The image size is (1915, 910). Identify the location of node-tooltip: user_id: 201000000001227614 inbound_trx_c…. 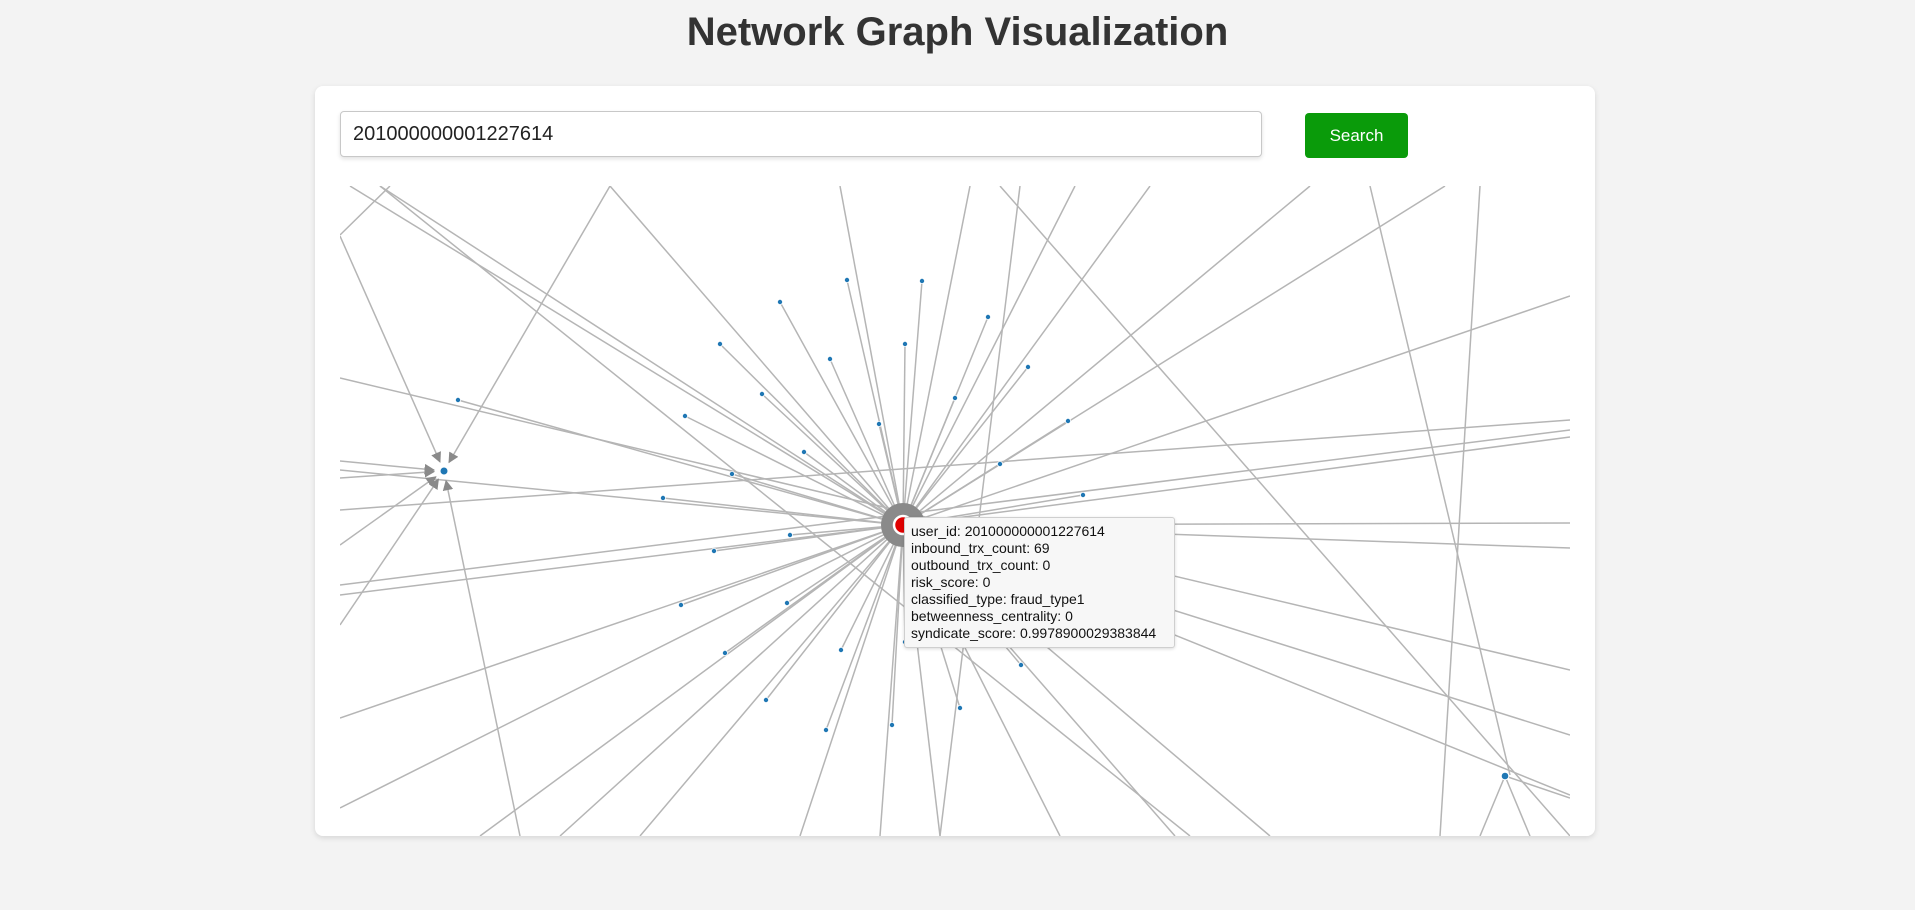
(1039, 582).